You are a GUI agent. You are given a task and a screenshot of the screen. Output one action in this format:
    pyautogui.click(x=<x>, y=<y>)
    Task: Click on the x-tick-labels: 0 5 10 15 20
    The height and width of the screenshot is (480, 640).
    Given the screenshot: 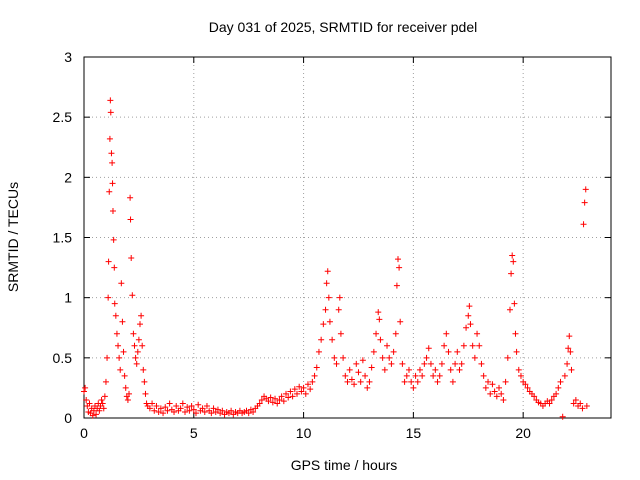 What is the action you would take?
    pyautogui.click(x=305, y=433)
    